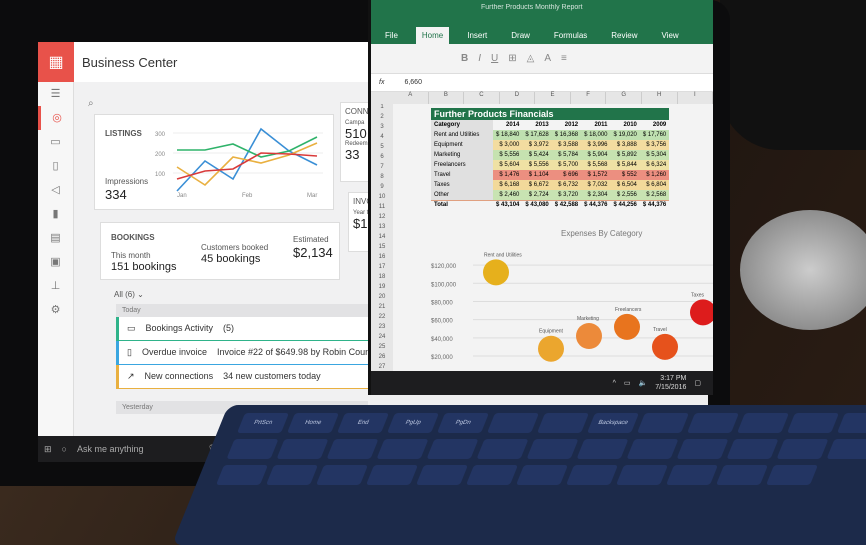 This screenshot has width=866, height=545. Describe the element at coordinates (625, 175) in the screenshot. I see `value-cell: $ 552` at that location.